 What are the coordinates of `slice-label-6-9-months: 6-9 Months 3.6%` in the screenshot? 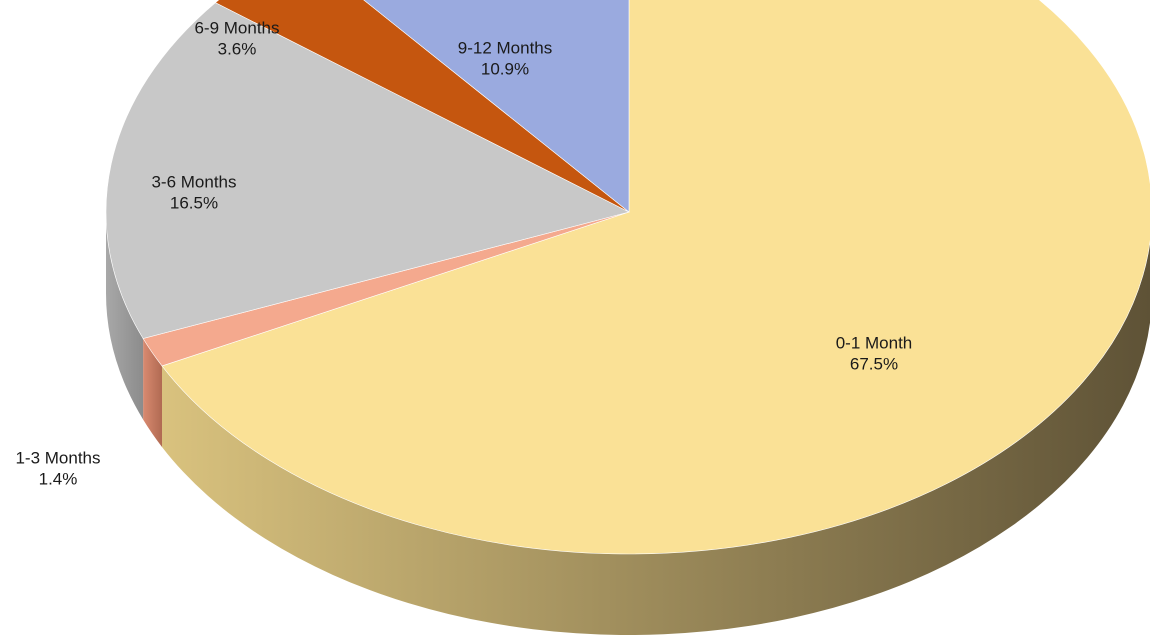 It's located at (236, 38).